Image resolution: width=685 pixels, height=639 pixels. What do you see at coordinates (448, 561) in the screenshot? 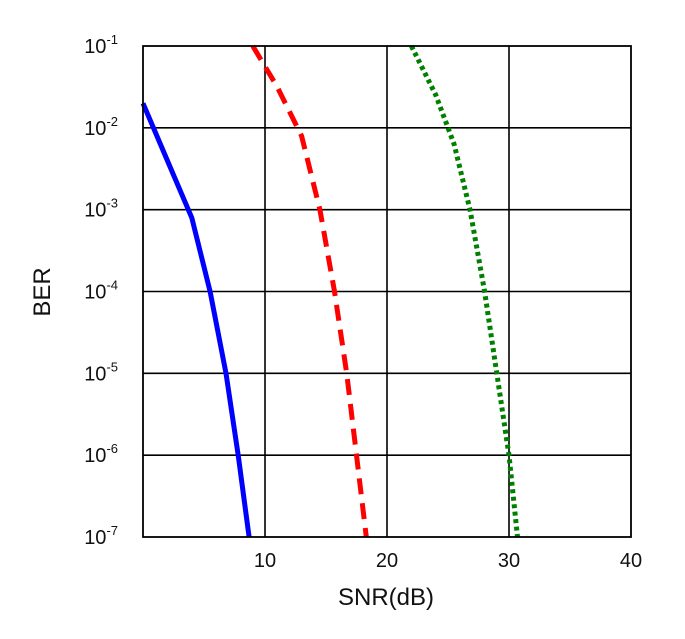
I see `x-tick-labels: 10 20 30 40` at bounding box center [448, 561].